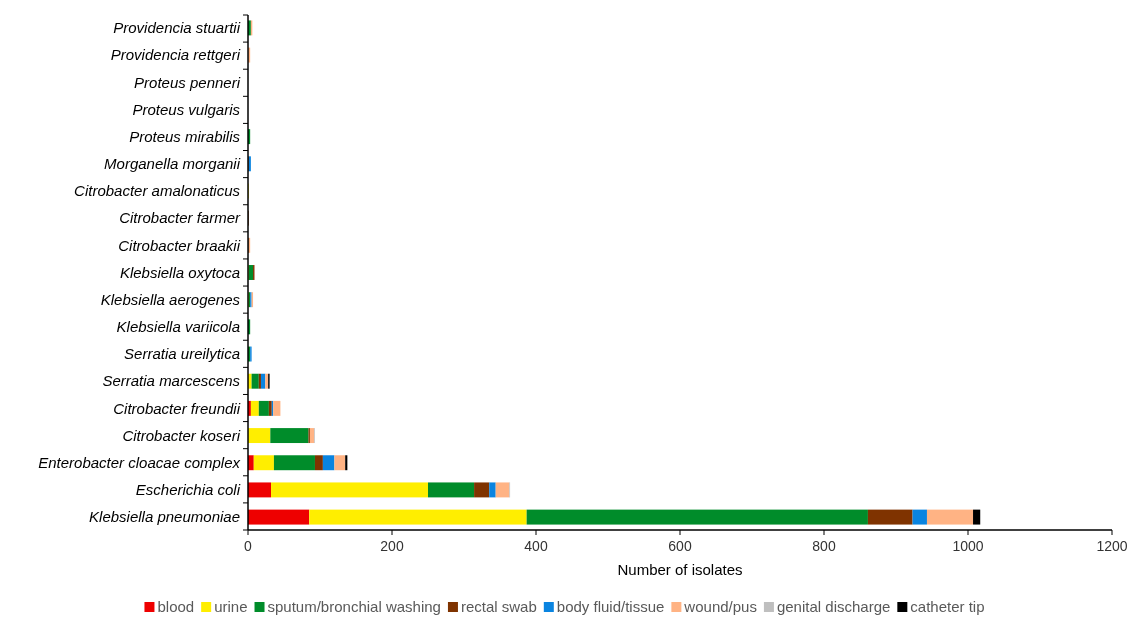  I want to click on legend-label: wound/pus, so click(720, 606).